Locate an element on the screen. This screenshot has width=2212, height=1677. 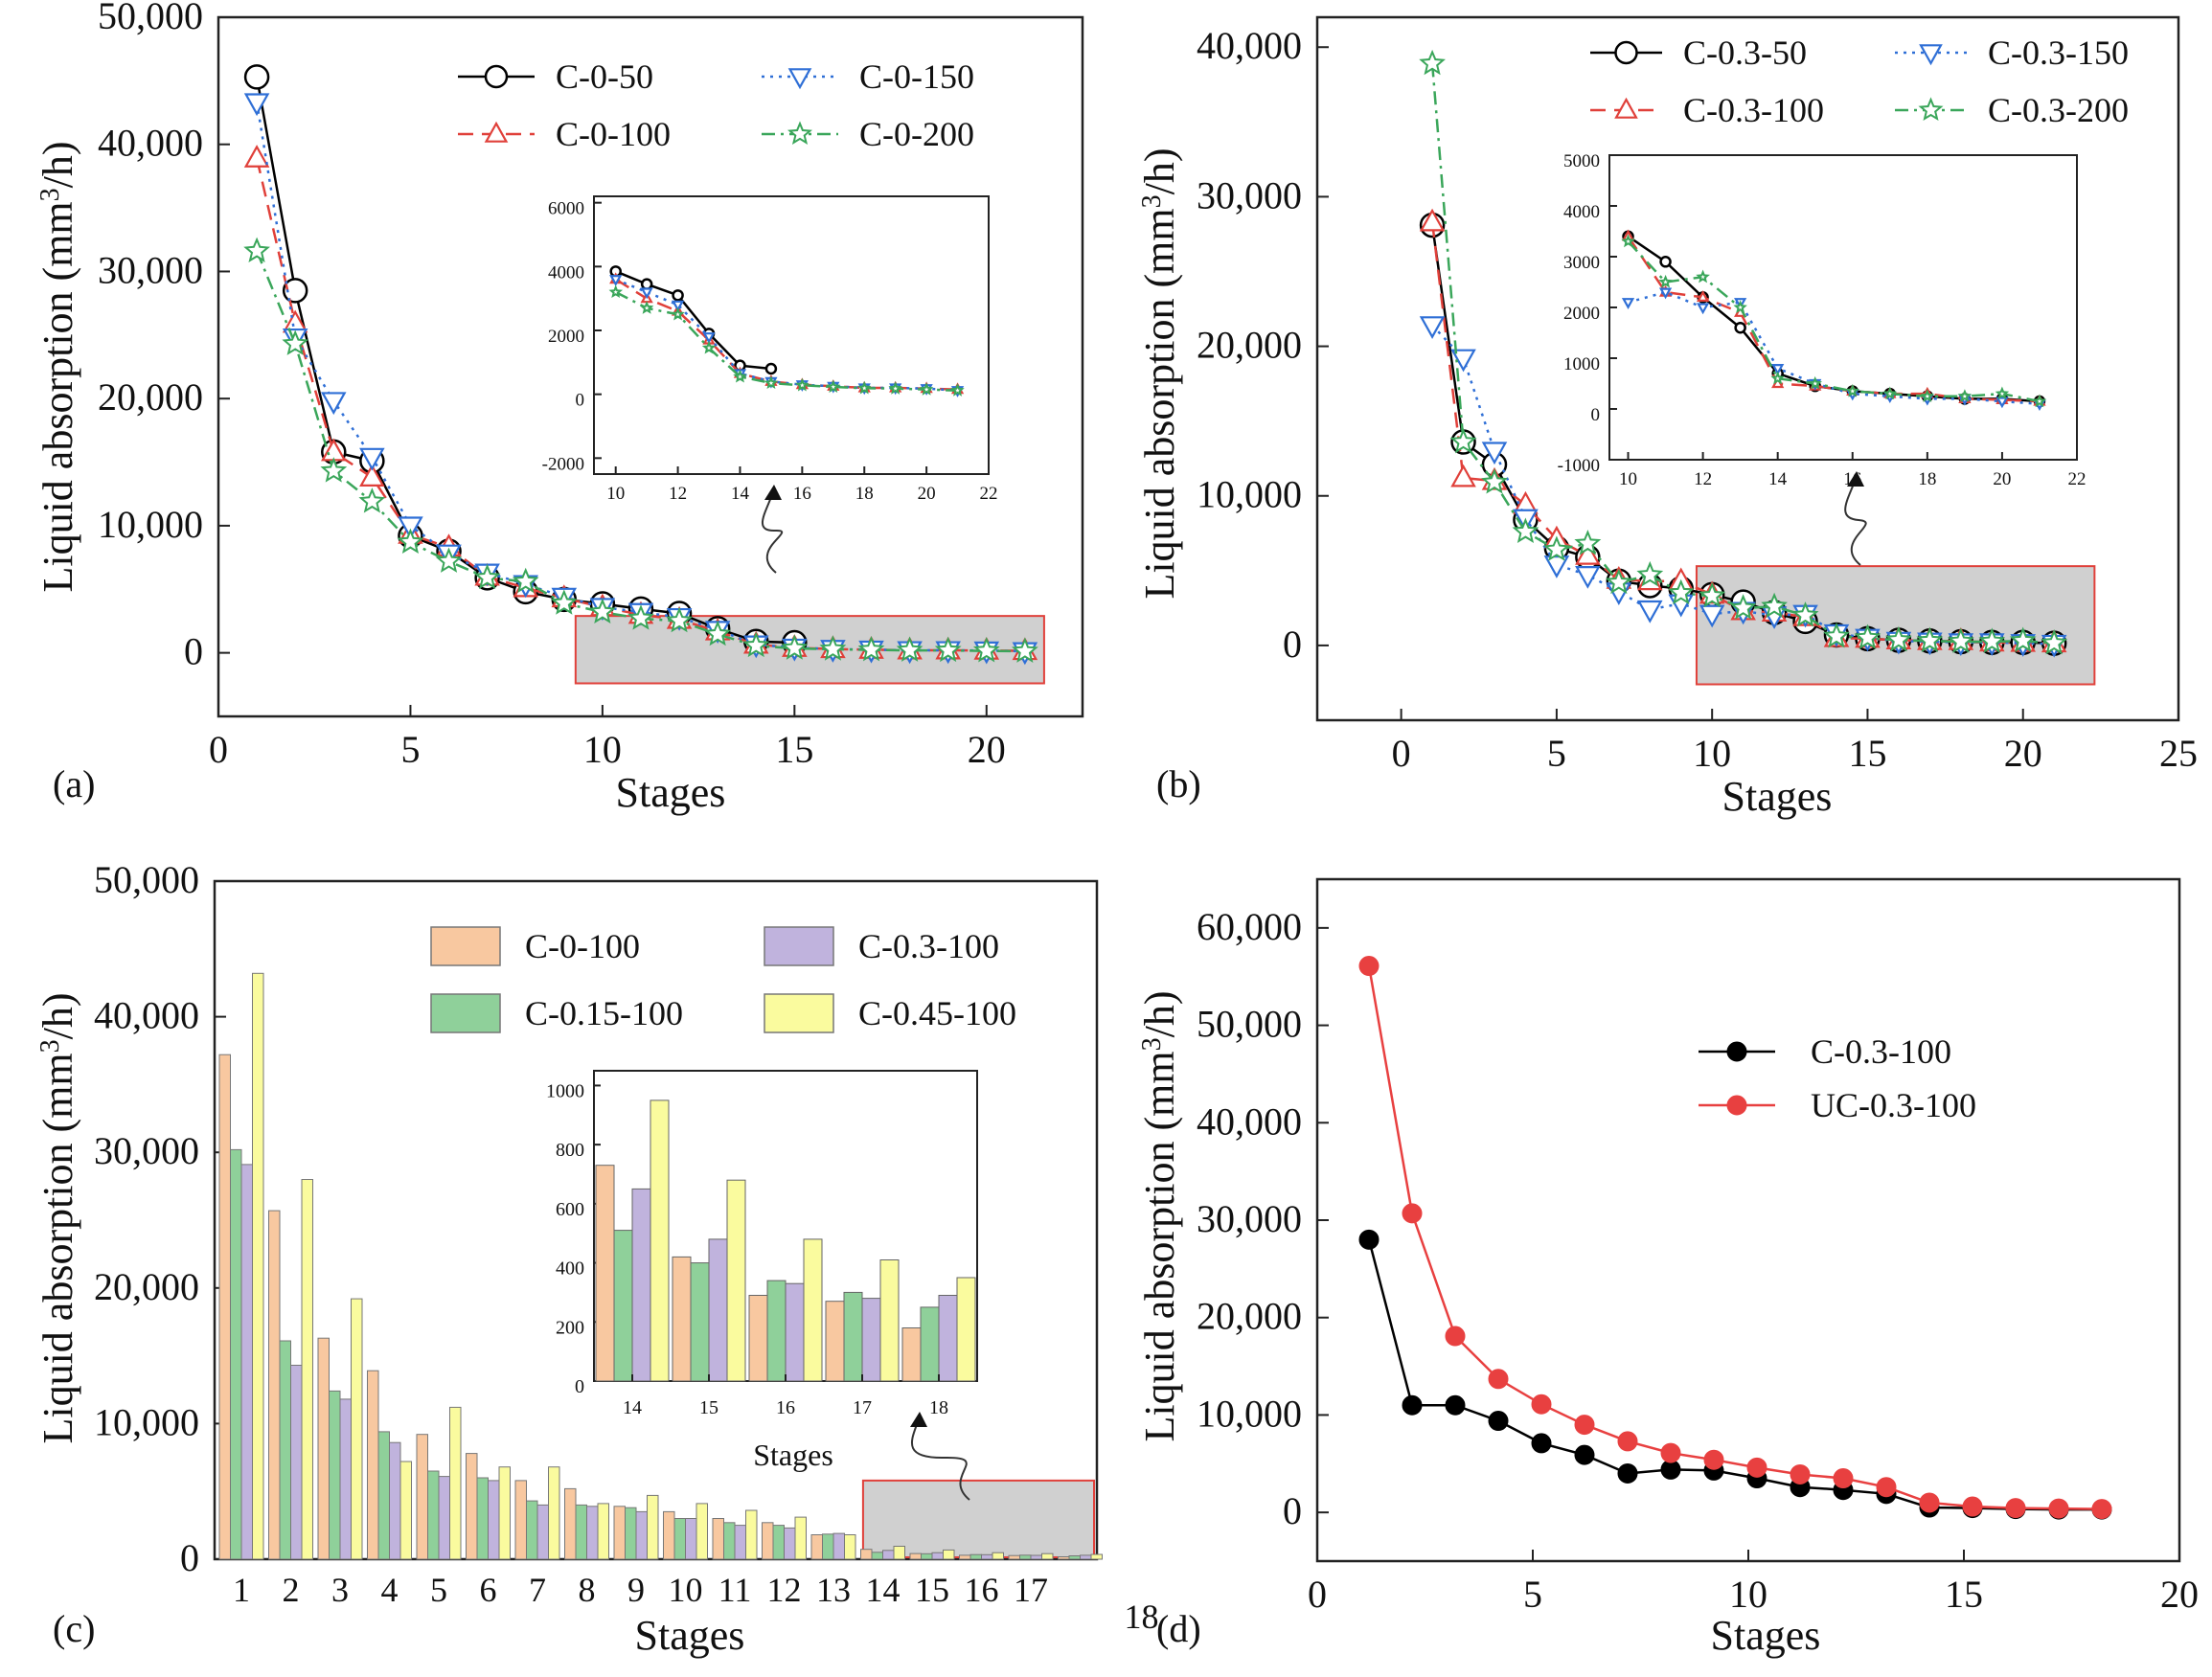
d-x-tick-label: 20 is located at coordinates (2179, 1594).